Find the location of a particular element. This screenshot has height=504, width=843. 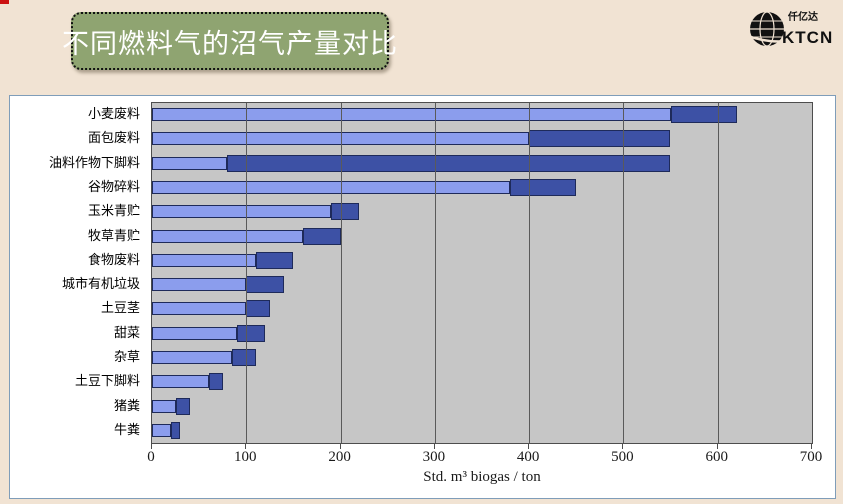

globe-icon: 仟亿达 KTCN is located at coordinates (790, 28).